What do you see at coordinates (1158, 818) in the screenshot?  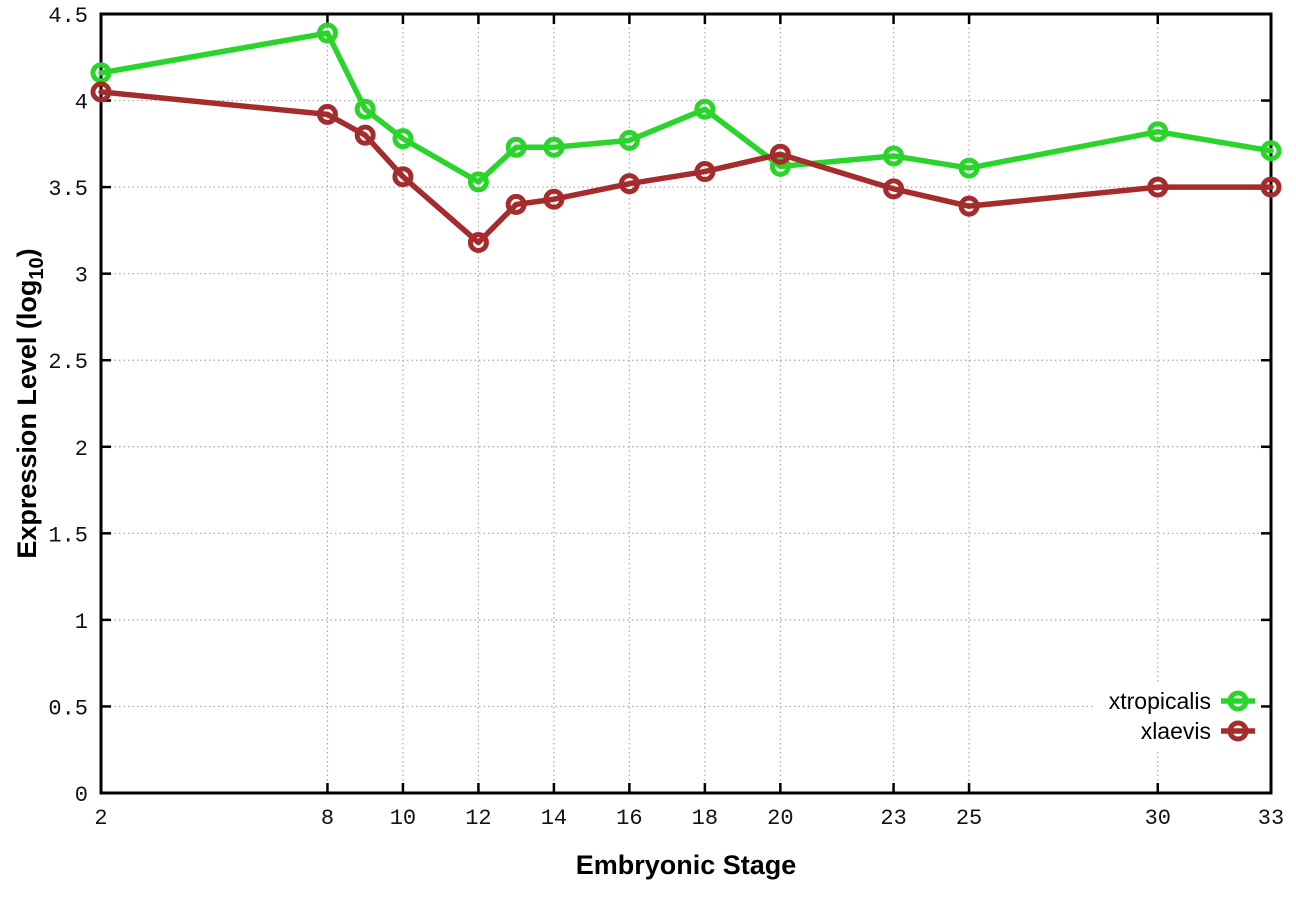 I see `x-tick-label: 30` at bounding box center [1158, 818].